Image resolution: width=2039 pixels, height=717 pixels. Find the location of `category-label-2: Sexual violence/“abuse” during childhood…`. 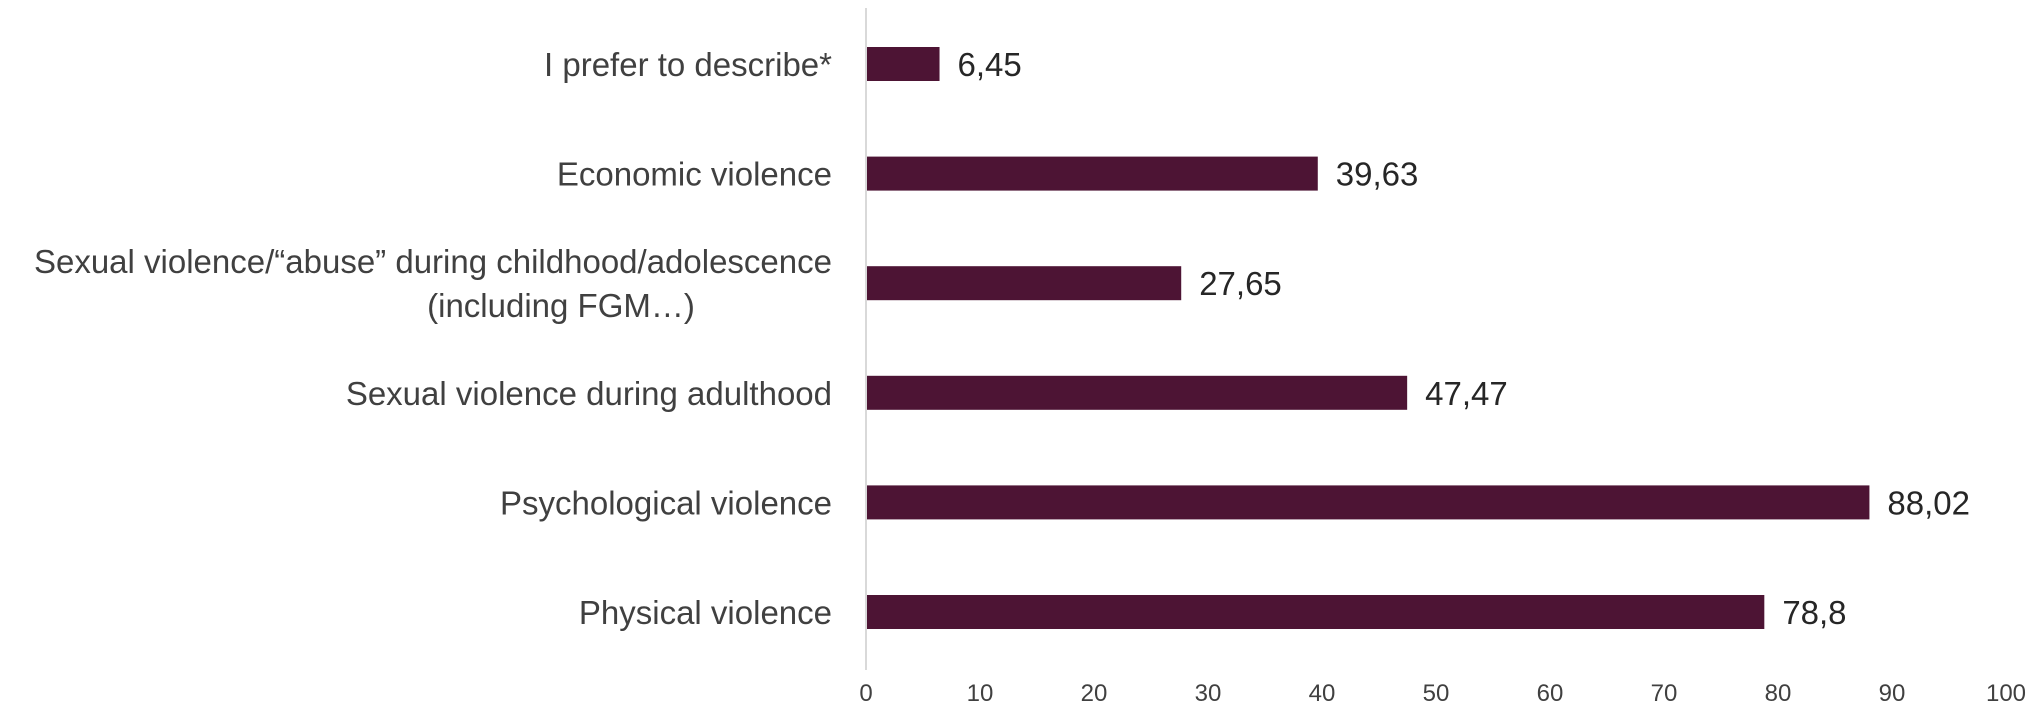

category-label-2: Sexual violence/“abuse” during childhood… is located at coordinates (433, 283).